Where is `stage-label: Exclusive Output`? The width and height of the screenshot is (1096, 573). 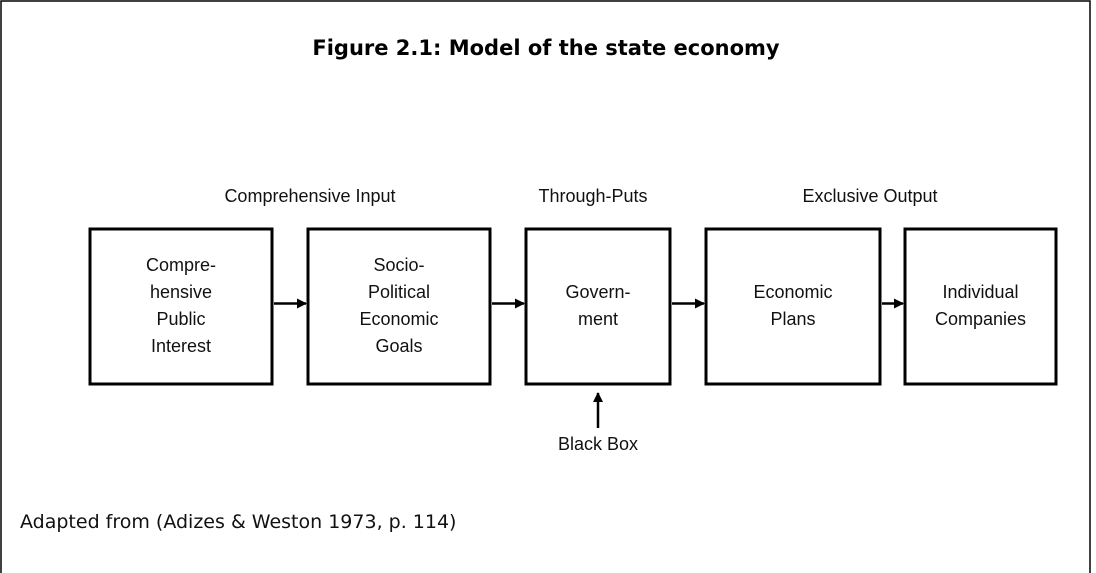 stage-label: Exclusive Output is located at coordinates (869, 196).